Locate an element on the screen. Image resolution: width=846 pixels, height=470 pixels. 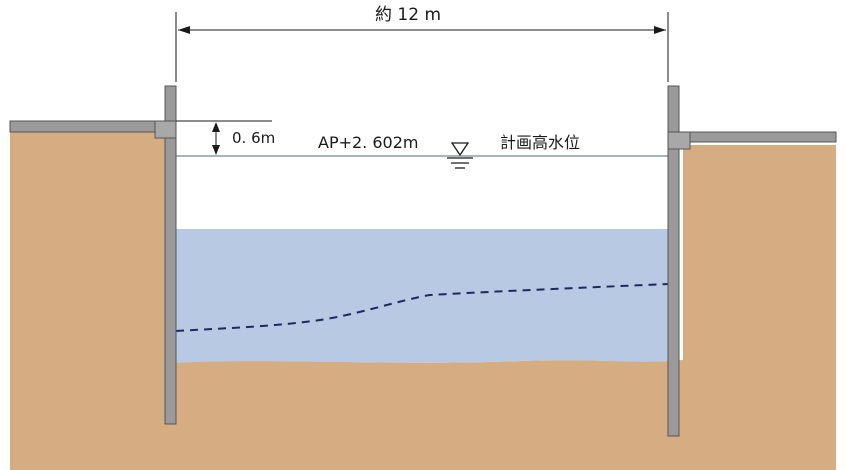
left-wall-cap is located at coordinates (165, 129).